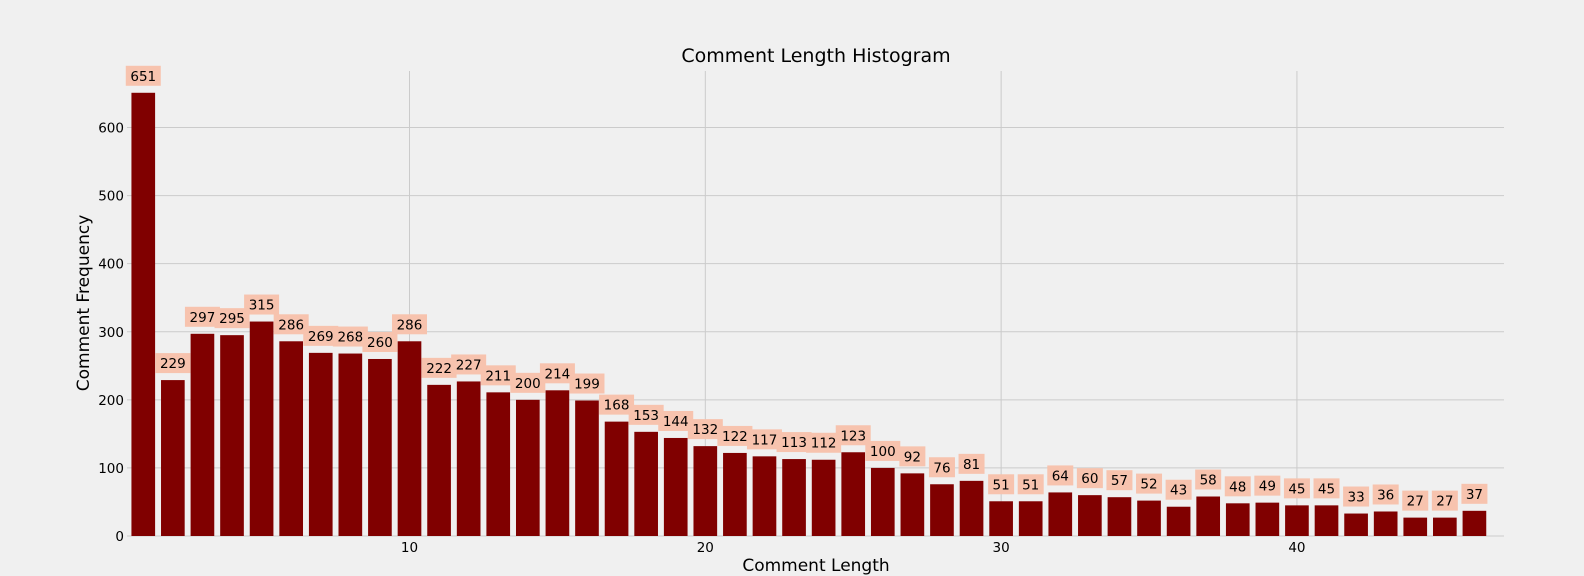 This screenshot has height=576, width=1584. What do you see at coordinates (1326, 489) in the screenshot?
I see `data-label: 45` at bounding box center [1326, 489].